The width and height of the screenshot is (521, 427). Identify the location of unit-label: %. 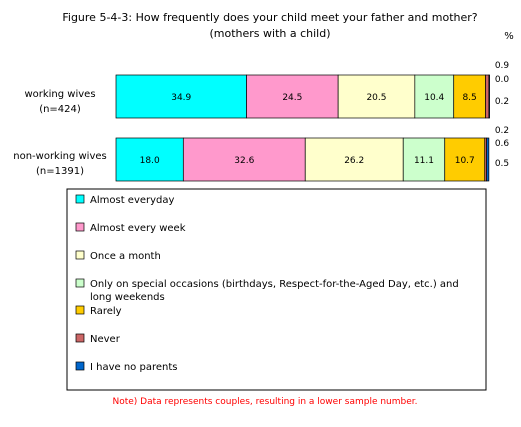
(509, 36).